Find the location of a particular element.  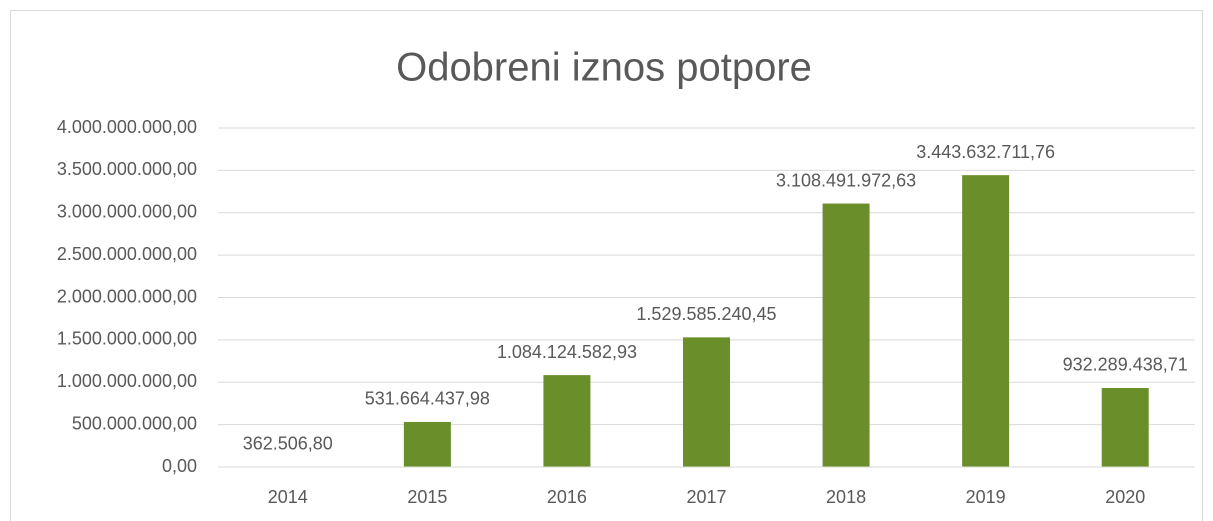

y-tick-label: 2.000.000.000,00 is located at coordinates (127, 296).